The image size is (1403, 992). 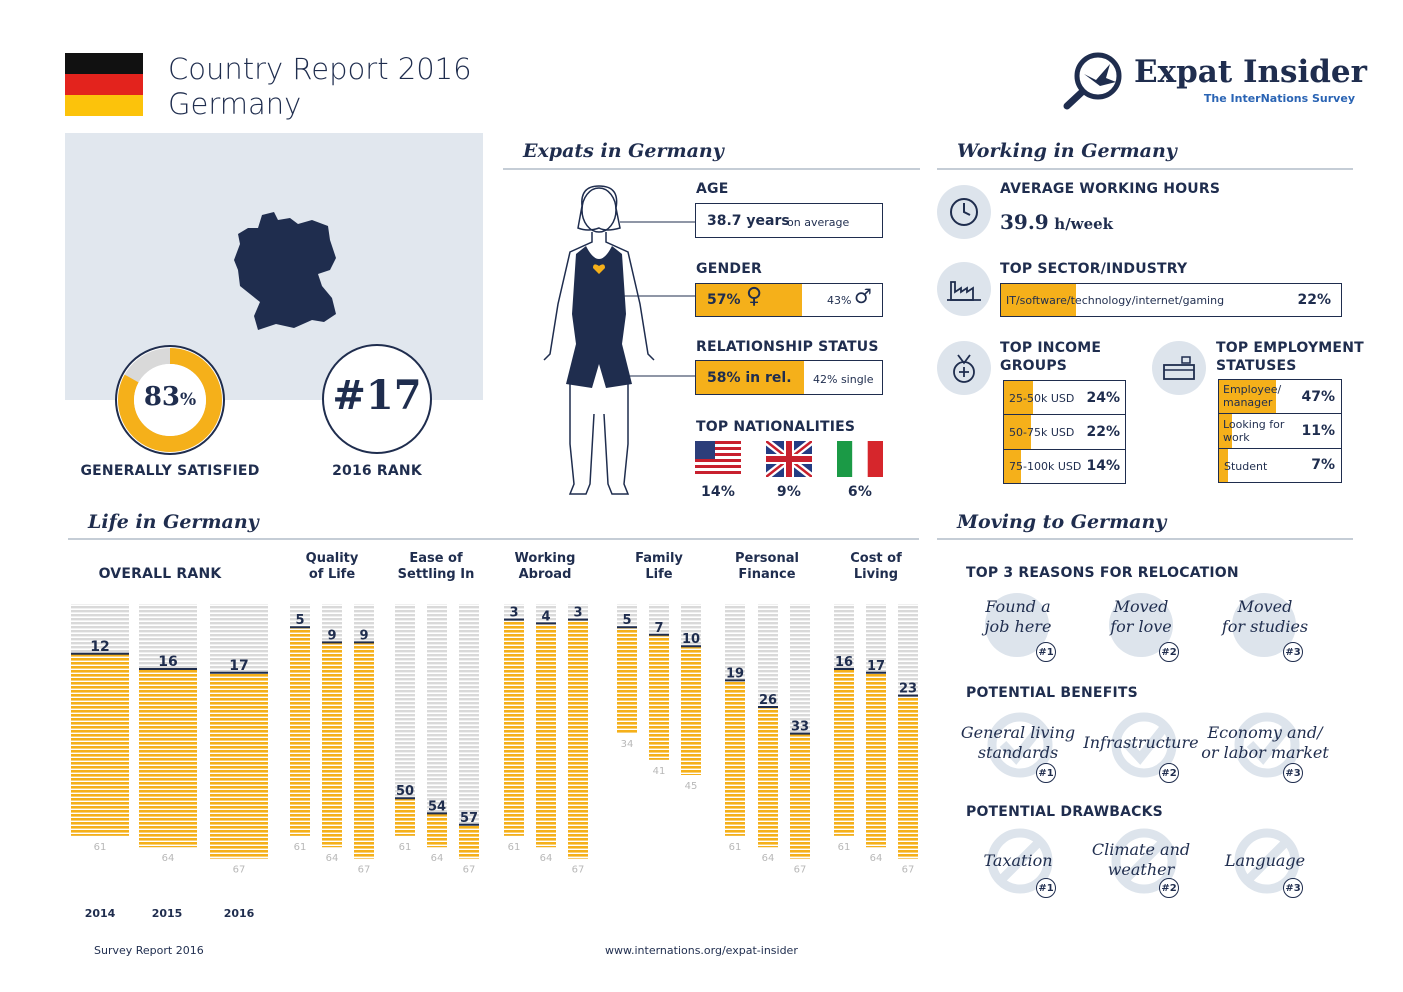 What do you see at coordinates (1067, 151) in the screenshot?
I see `working-section-title: Working in Germany` at bounding box center [1067, 151].